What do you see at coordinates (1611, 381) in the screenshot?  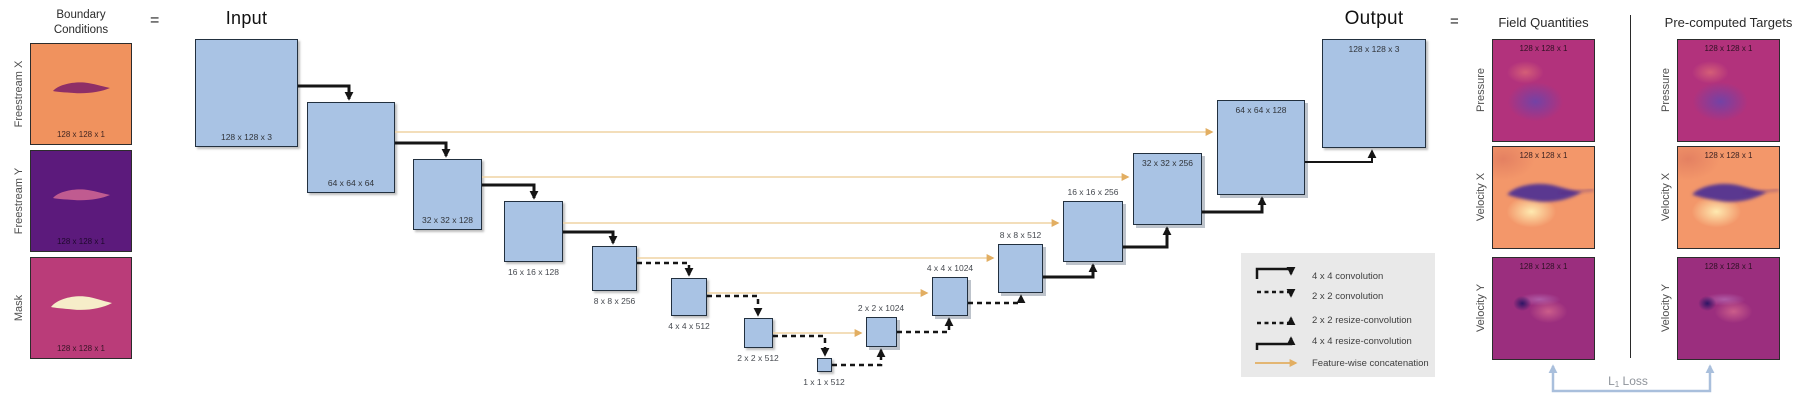 I see `loss-prefix: L` at bounding box center [1611, 381].